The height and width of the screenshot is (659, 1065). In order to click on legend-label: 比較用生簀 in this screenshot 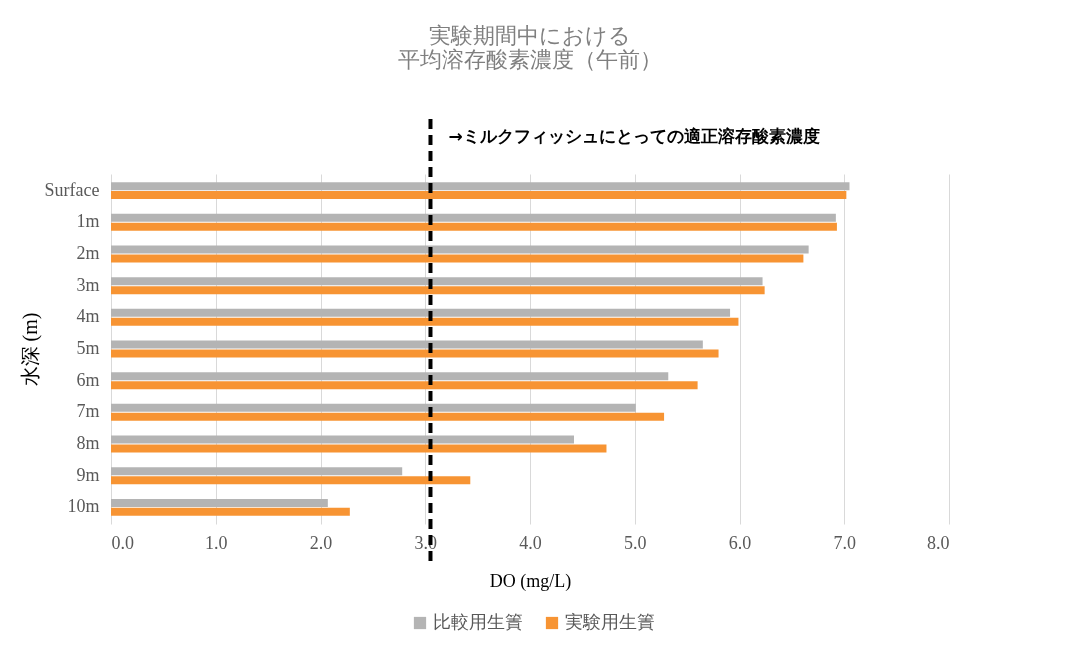, I will do `click(478, 622)`.